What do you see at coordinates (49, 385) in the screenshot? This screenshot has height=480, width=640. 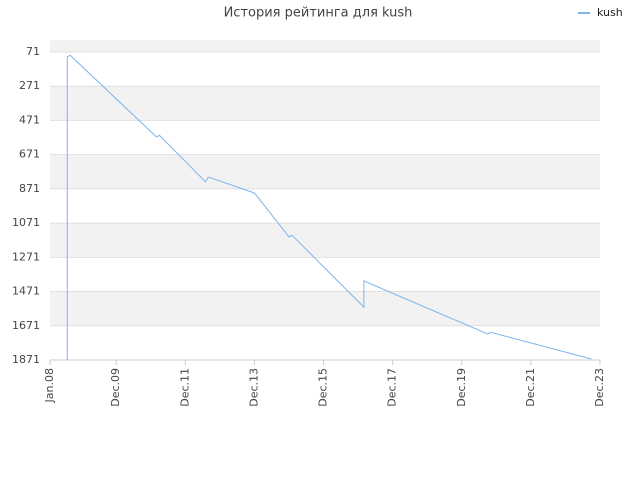 I see `x-tick-label: Jan.08` at bounding box center [49, 385].